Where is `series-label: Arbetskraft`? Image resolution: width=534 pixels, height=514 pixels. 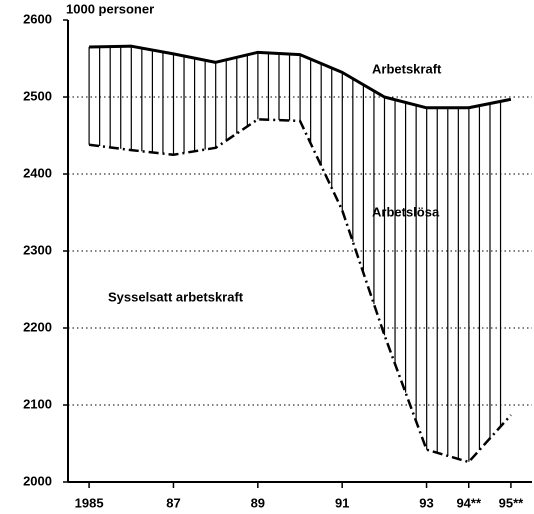 series-label: Arbetskraft is located at coordinates (407, 68).